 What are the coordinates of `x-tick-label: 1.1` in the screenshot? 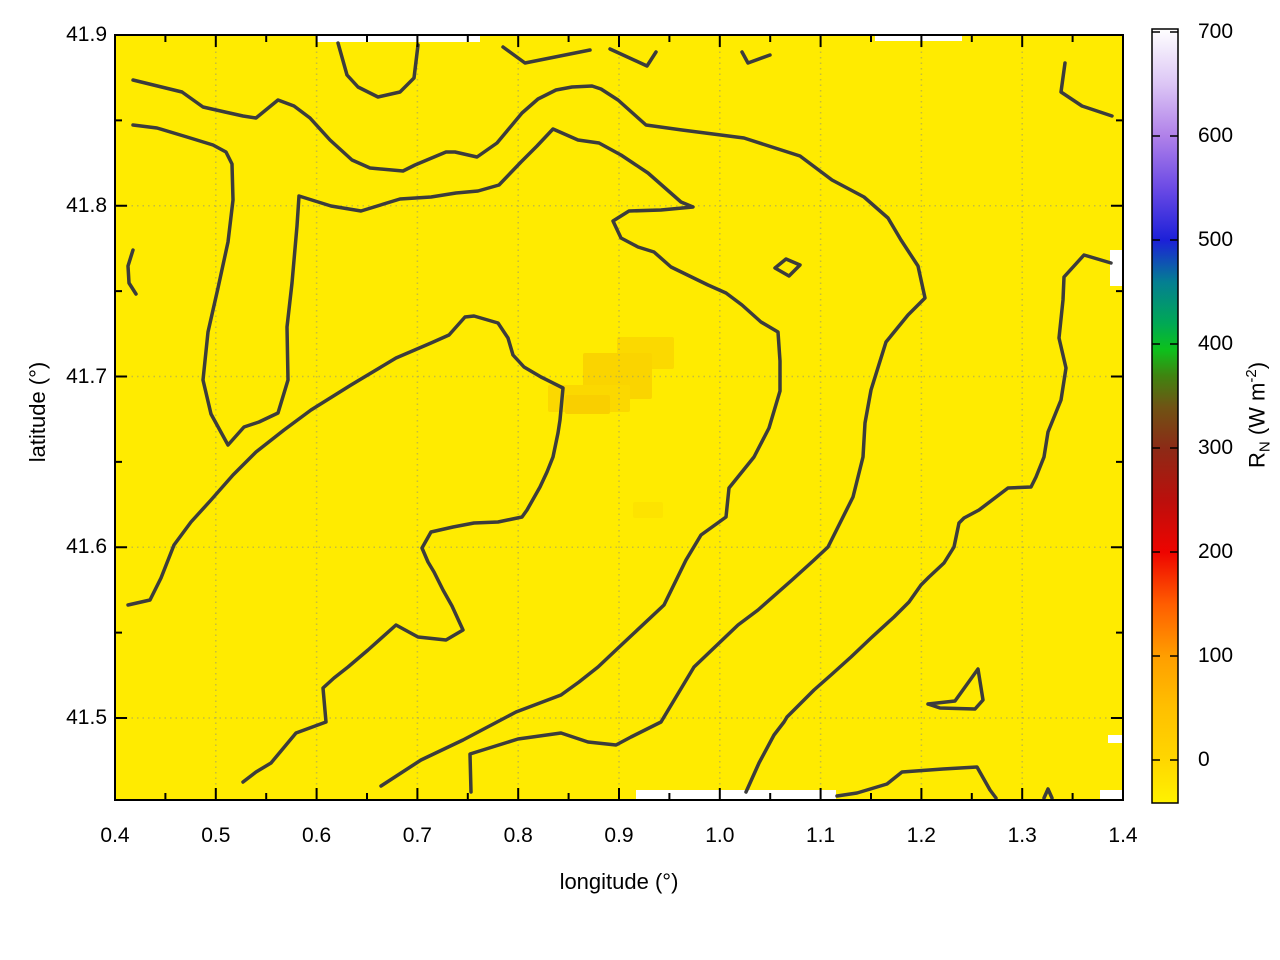 It's located at (820, 835).